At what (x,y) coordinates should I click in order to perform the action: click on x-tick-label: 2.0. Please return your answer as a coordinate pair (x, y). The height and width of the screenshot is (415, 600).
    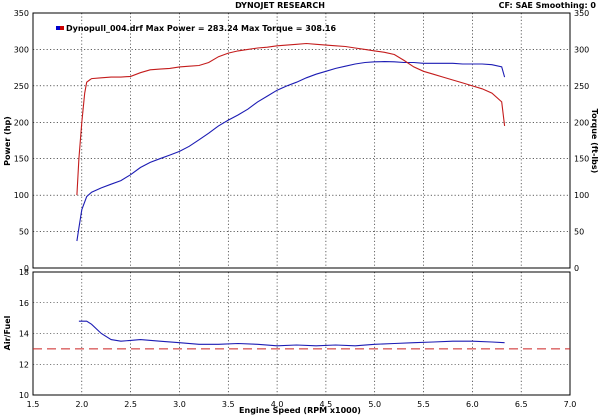
    Looking at the image, I should click on (81, 404).